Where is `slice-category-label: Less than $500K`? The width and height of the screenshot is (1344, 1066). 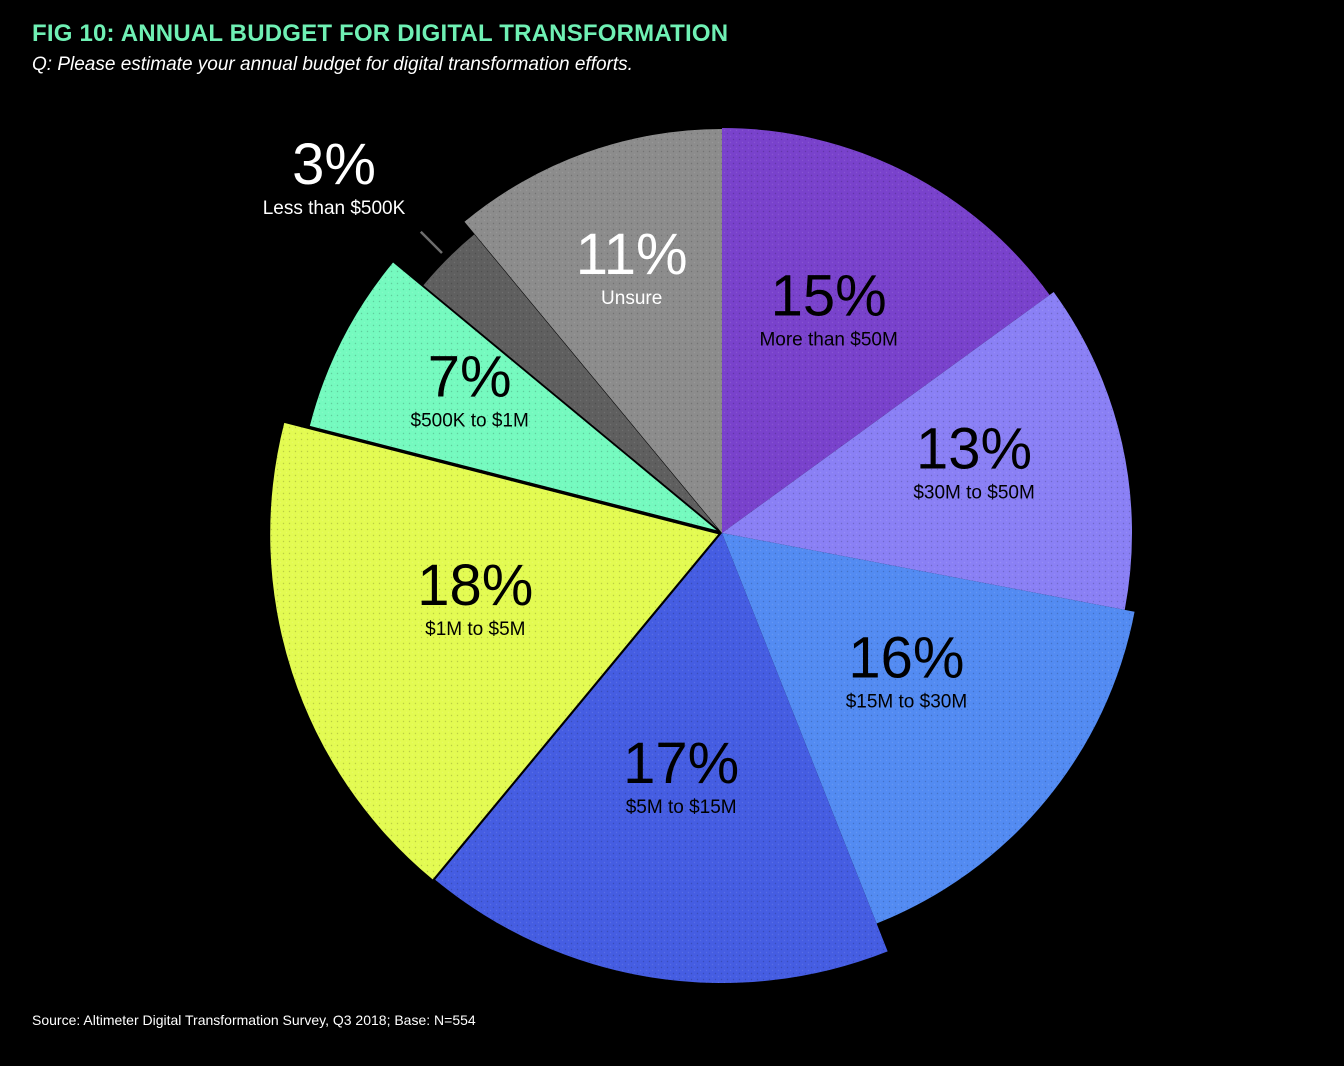 slice-category-label: Less than $500K is located at coordinates (334, 208).